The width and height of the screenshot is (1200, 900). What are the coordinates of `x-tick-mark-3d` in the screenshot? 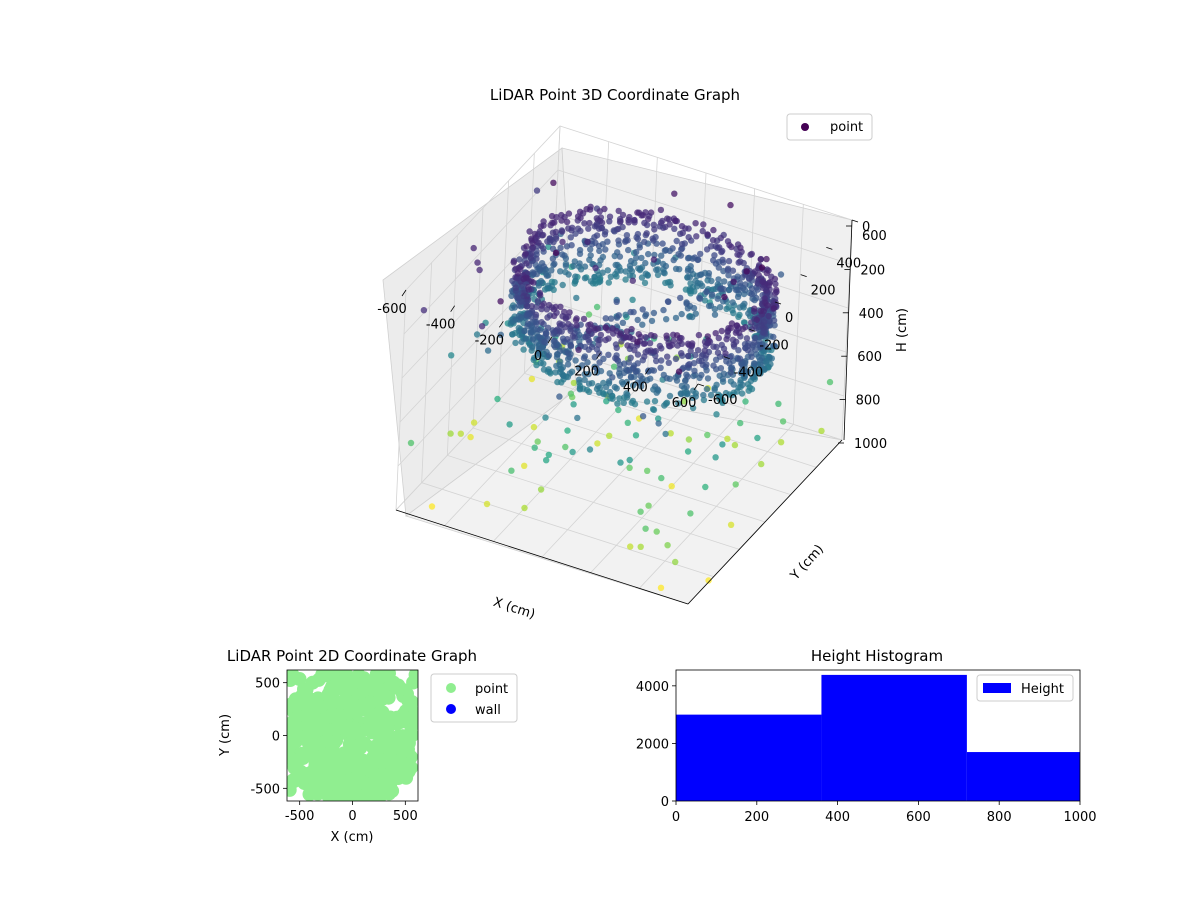 It's located at (647, 371).